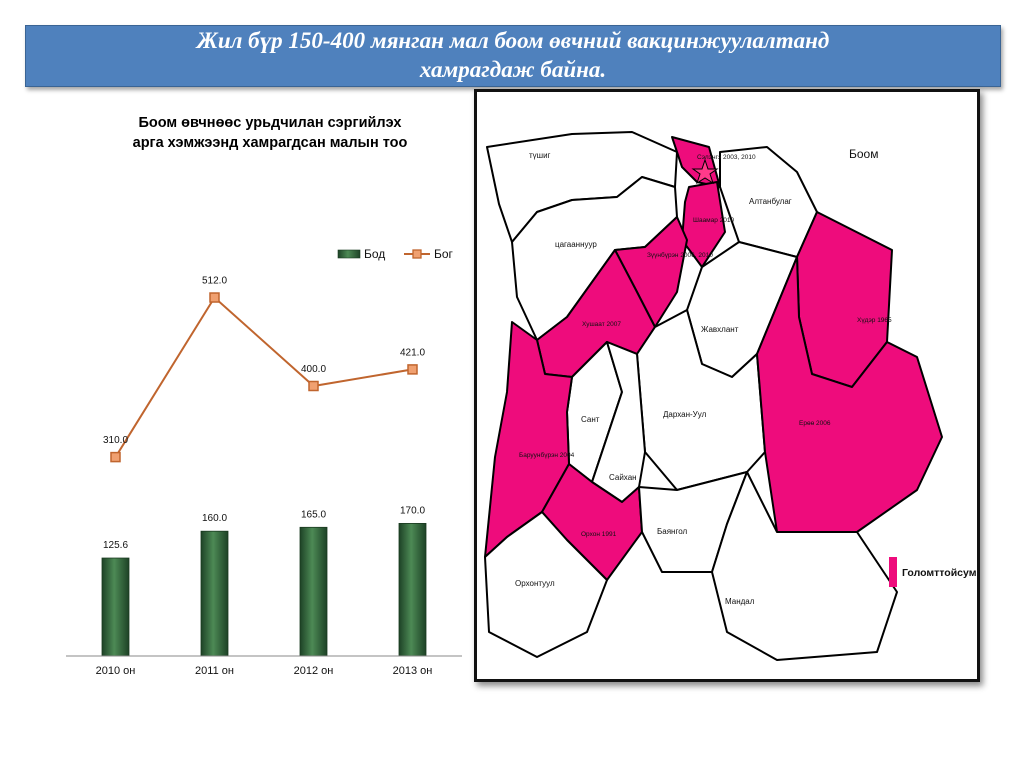 The width and height of the screenshot is (1024, 768). I want to click on region-orkhontuul, so click(546, 584).